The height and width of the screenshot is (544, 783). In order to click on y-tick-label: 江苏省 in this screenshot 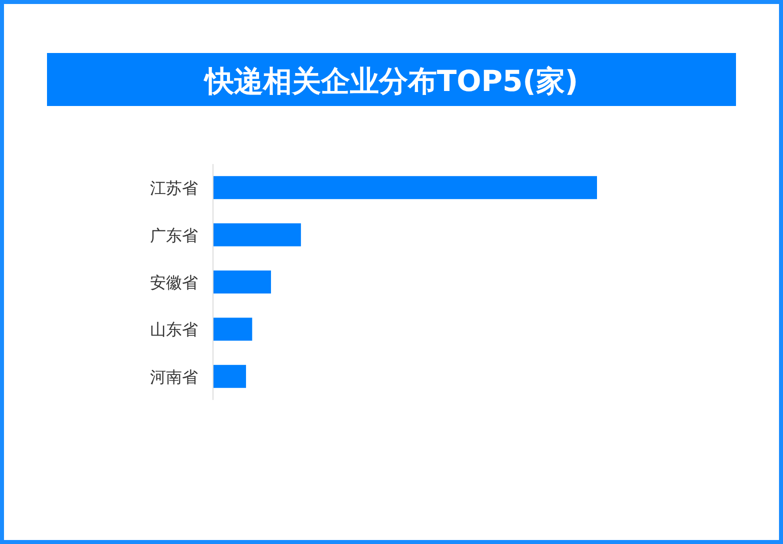, I will do `click(174, 188)`.